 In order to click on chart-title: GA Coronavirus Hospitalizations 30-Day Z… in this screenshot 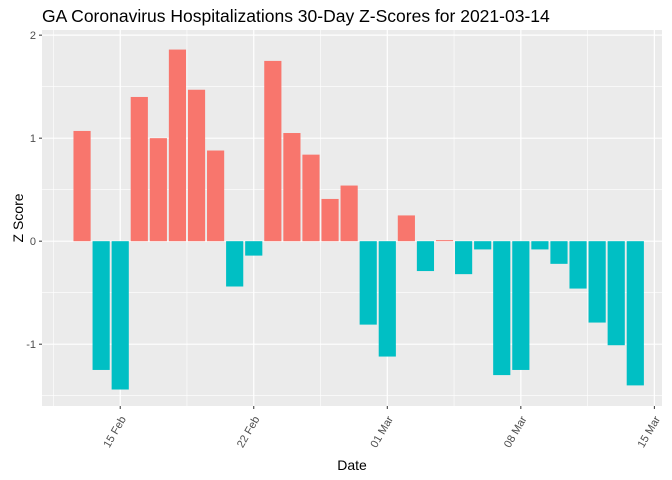, I will do `click(296, 16)`.